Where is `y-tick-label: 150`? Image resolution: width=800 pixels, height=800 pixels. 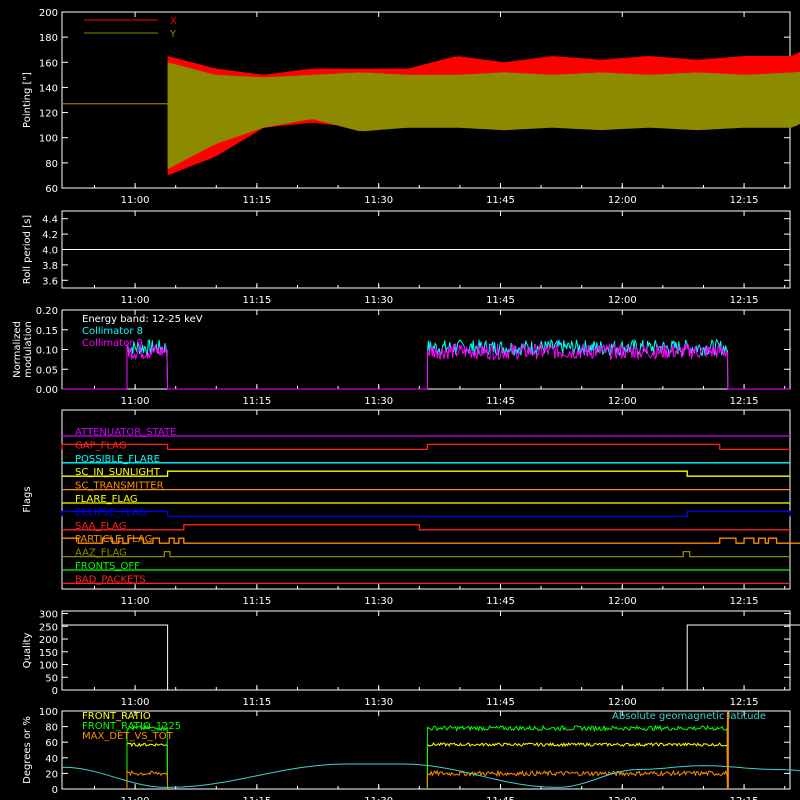 y-tick-label: 150 is located at coordinates (48, 653).